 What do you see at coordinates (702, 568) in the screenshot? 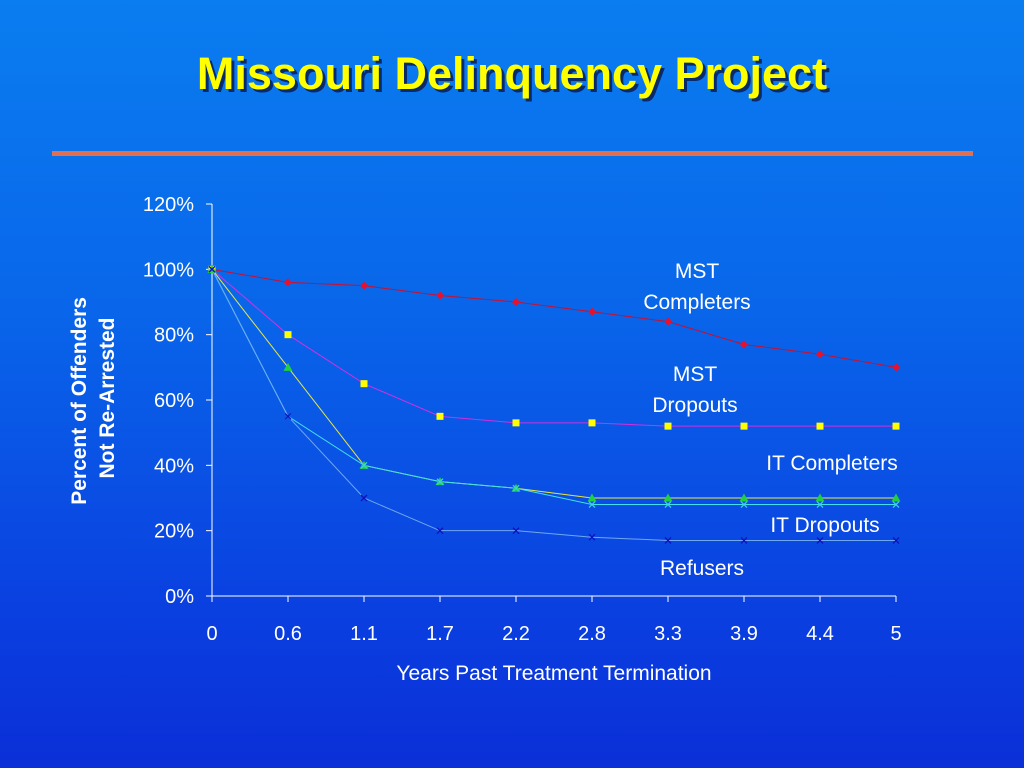
I see `series-label-refusers: Refusers` at bounding box center [702, 568].